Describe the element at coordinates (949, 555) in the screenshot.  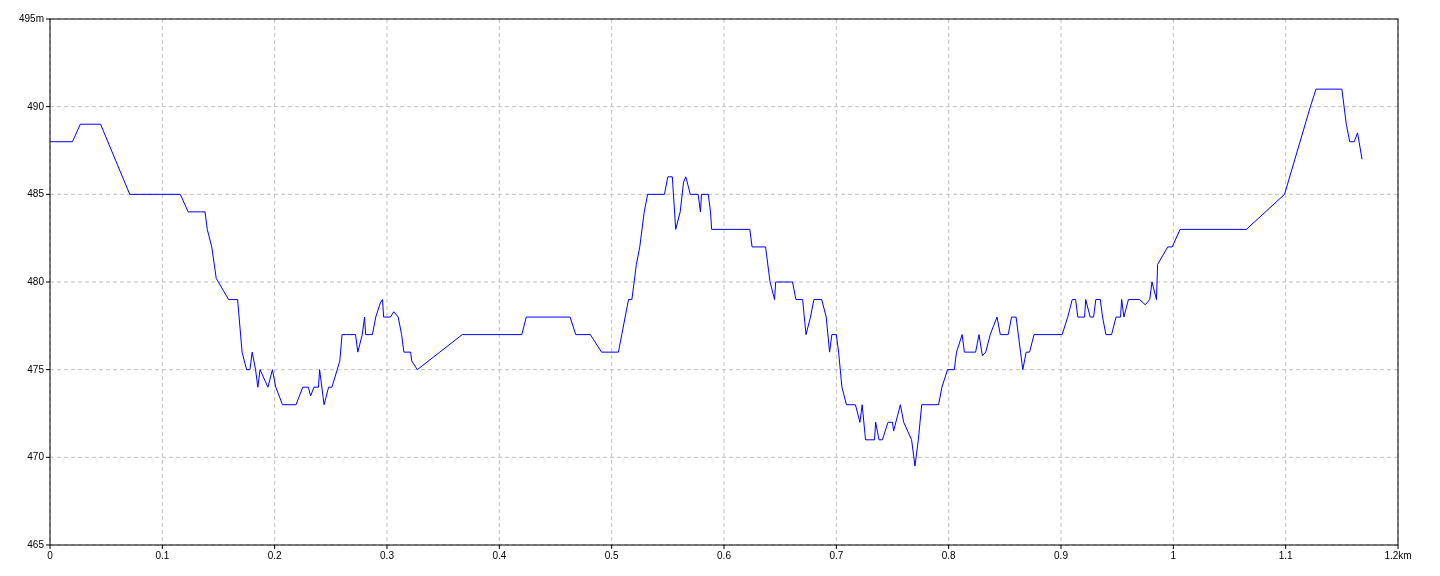
I see `x-tick-label: 0.8` at that location.